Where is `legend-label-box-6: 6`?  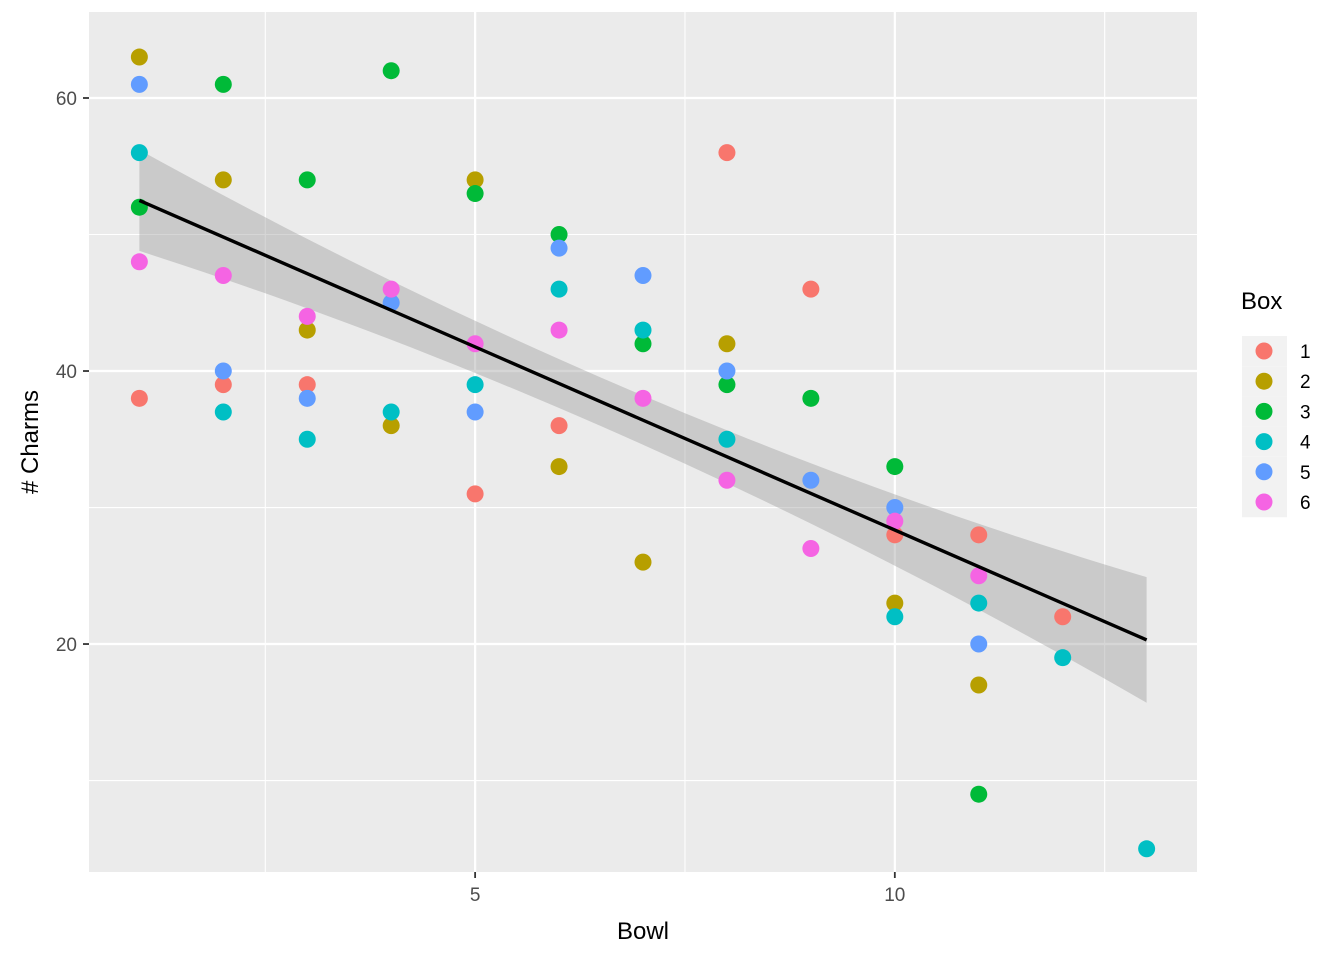 legend-label-box-6: 6 is located at coordinates (1305, 503).